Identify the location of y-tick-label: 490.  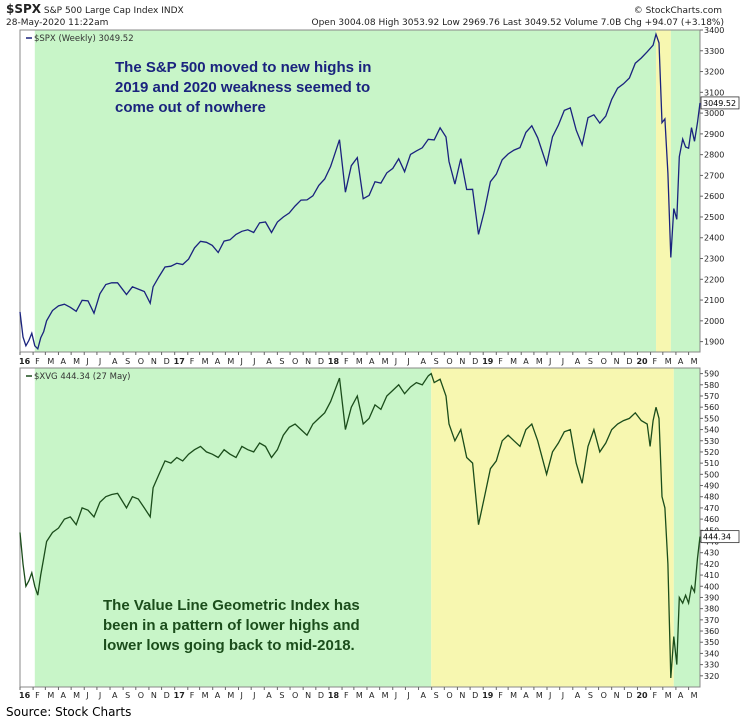
(711, 486).